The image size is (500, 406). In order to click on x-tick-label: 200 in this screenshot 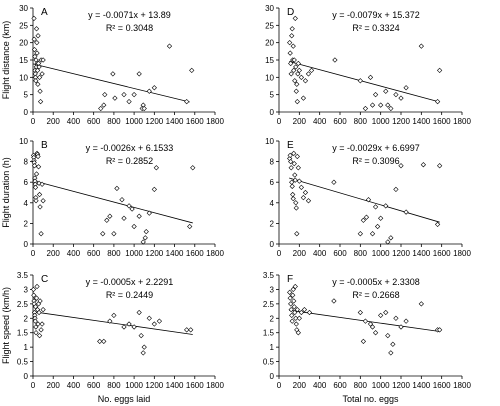, I will do `click(300, 385)`.